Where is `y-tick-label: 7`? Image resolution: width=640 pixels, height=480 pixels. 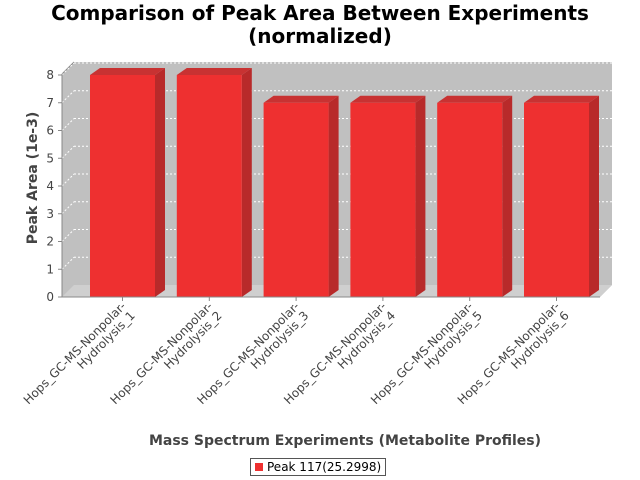
y-tick-label: 7 is located at coordinates (50, 103).